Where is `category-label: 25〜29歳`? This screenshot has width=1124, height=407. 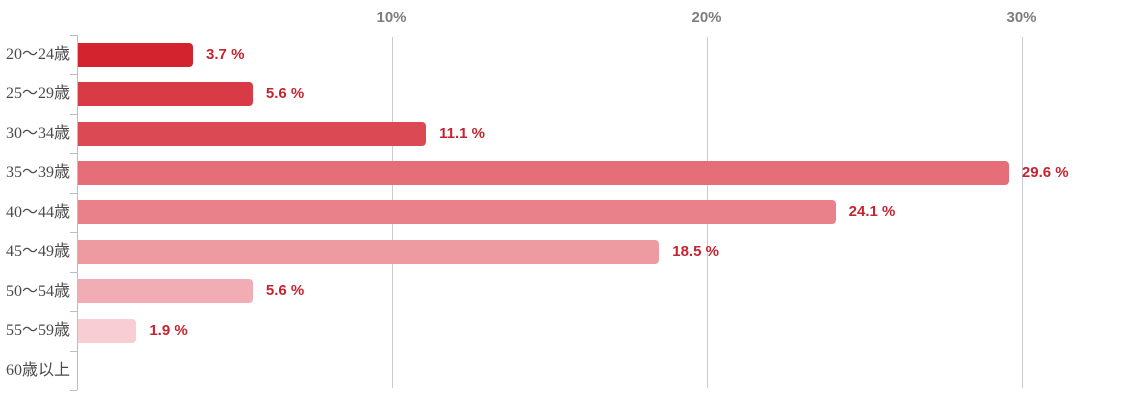
category-label: 25〜29歳 is located at coordinates (37, 94).